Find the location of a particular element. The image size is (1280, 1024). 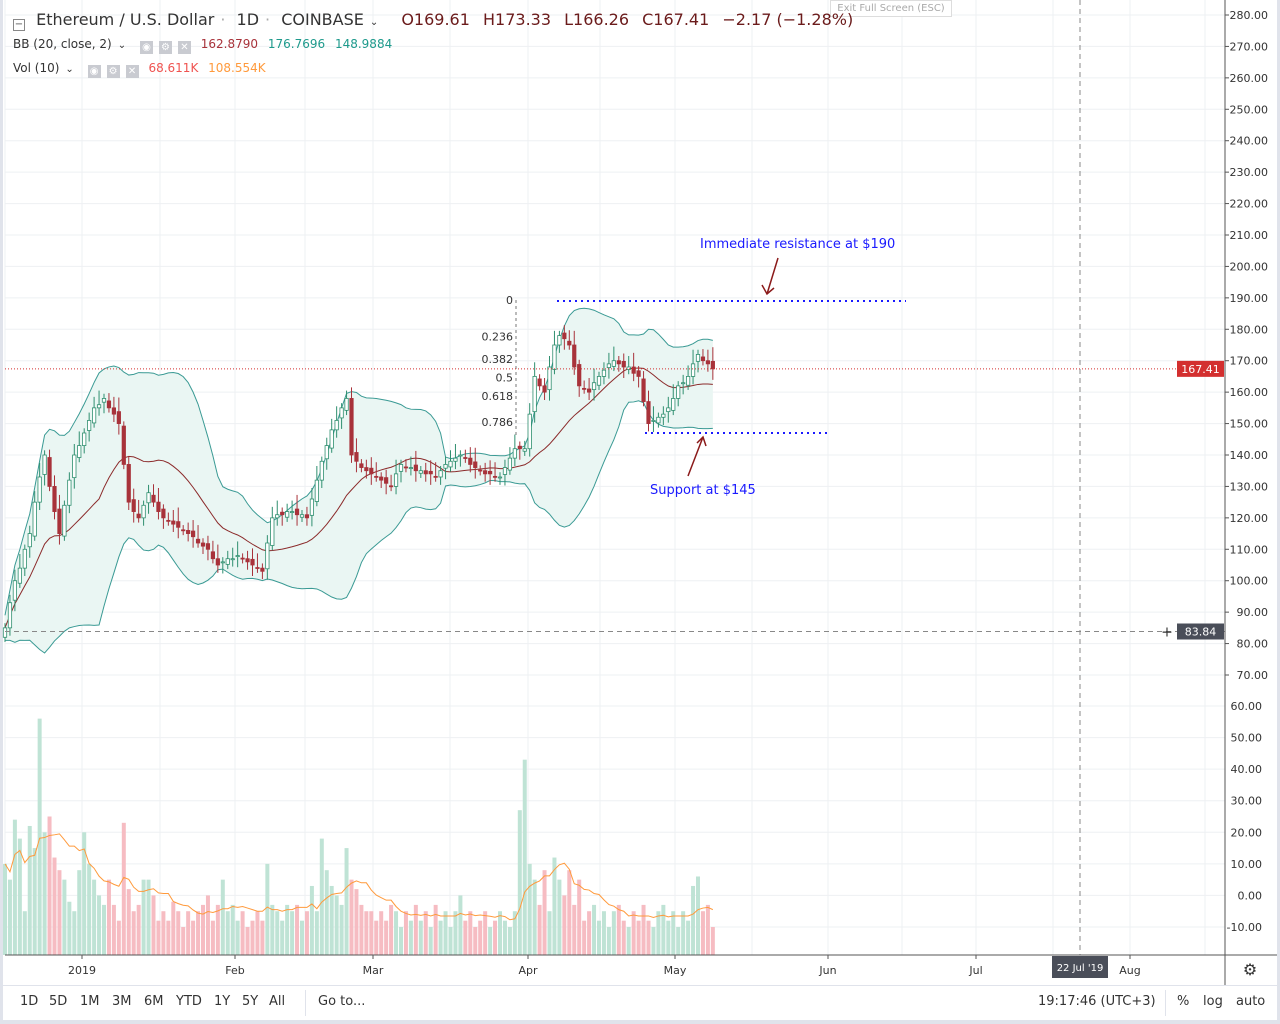

range-6m: 6M is located at coordinates (154, 1001).